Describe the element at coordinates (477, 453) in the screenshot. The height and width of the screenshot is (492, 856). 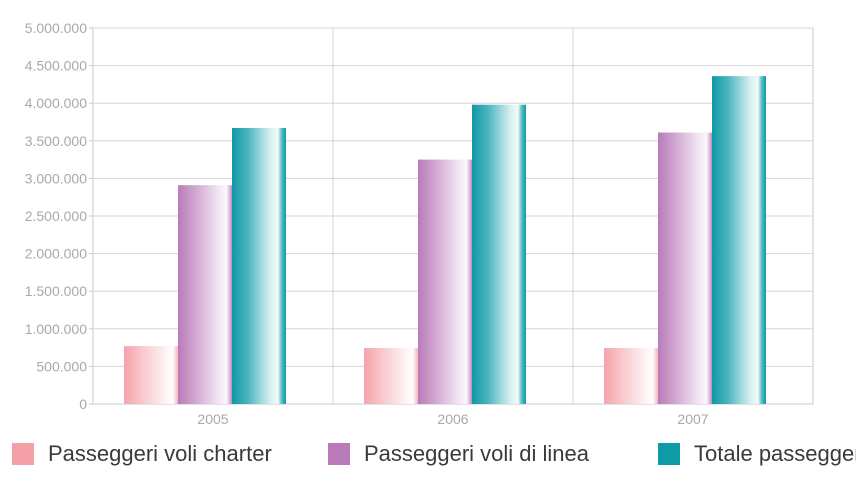
I see `legend-label-linea: Passeggeri voli di linea` at that location.